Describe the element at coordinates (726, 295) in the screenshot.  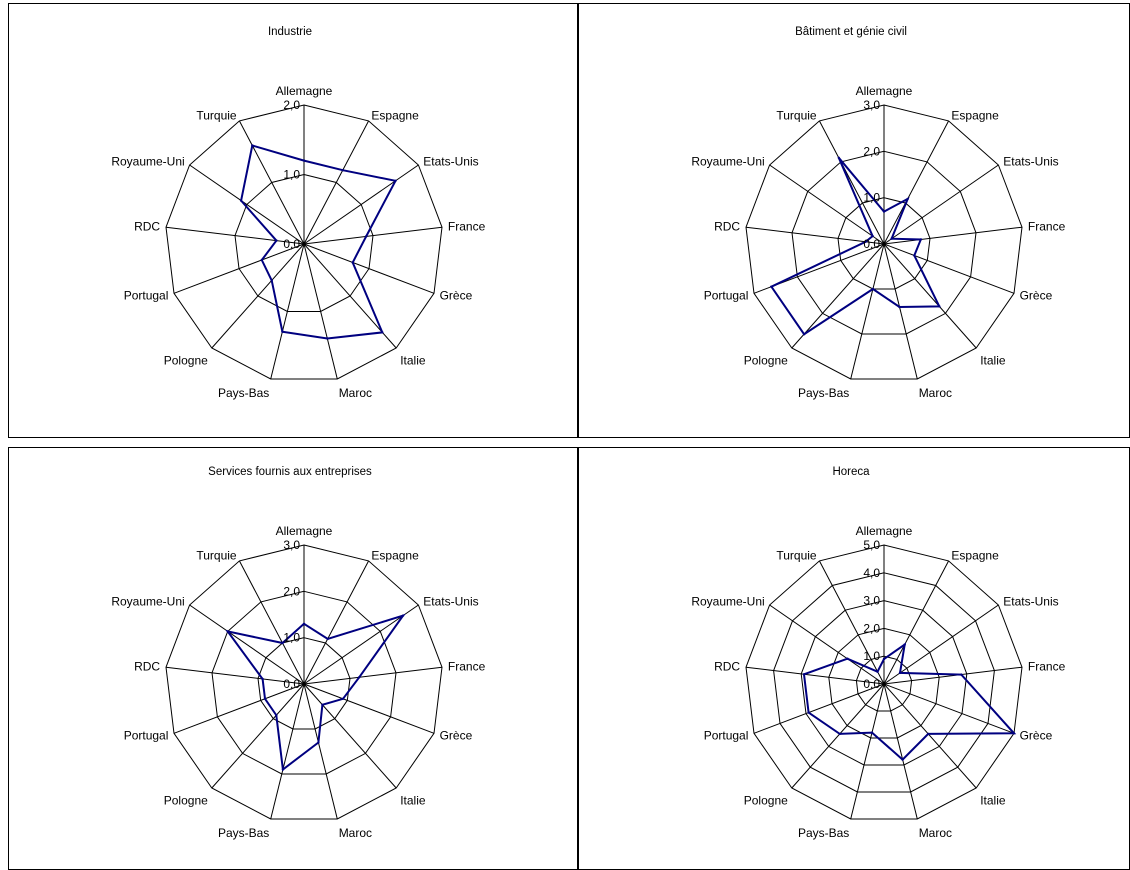
I see `category-label-portugal: Portugal` at that location.